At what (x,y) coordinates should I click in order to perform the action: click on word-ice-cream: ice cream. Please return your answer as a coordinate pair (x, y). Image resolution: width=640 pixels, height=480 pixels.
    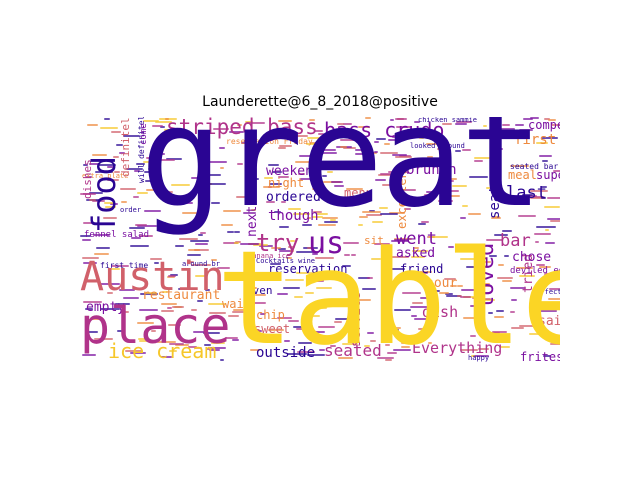
    Looking at the image, I should click on (162, 351).